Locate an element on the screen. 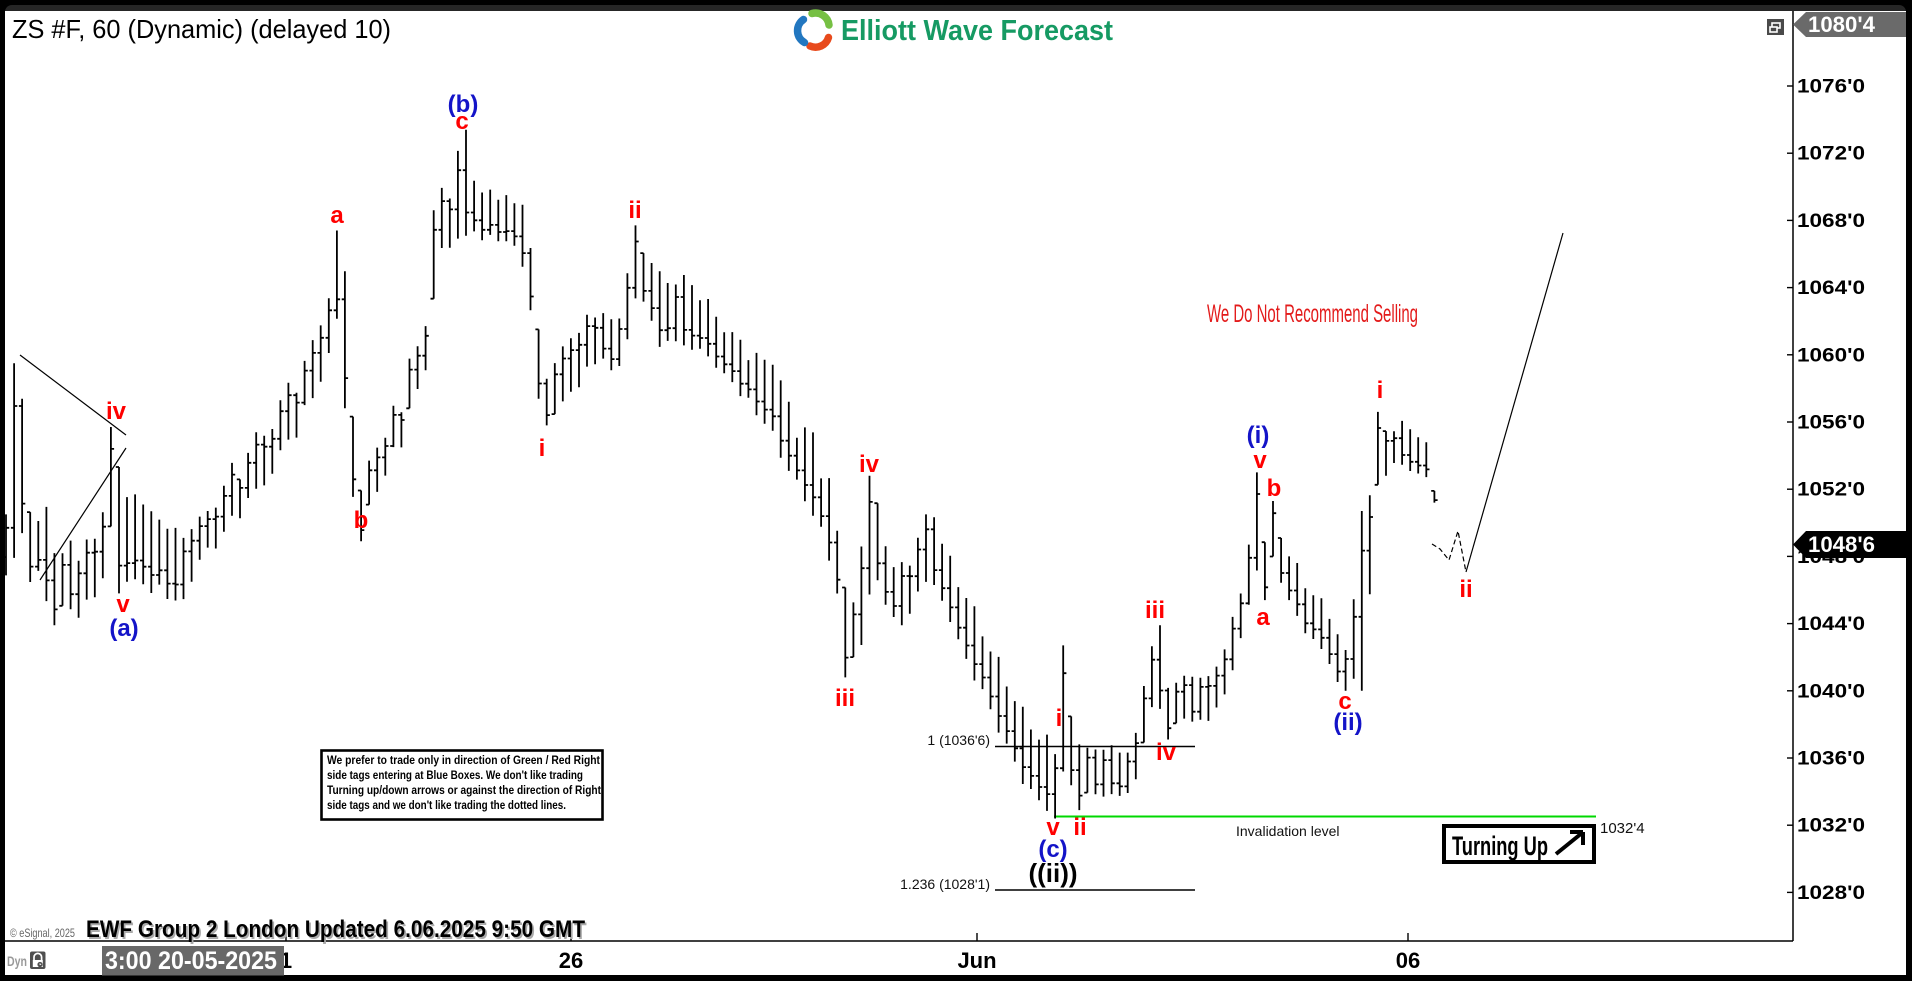 The image size is (1912, 981). svg-text: ((ii)) is located at coordinates (1052, 873).